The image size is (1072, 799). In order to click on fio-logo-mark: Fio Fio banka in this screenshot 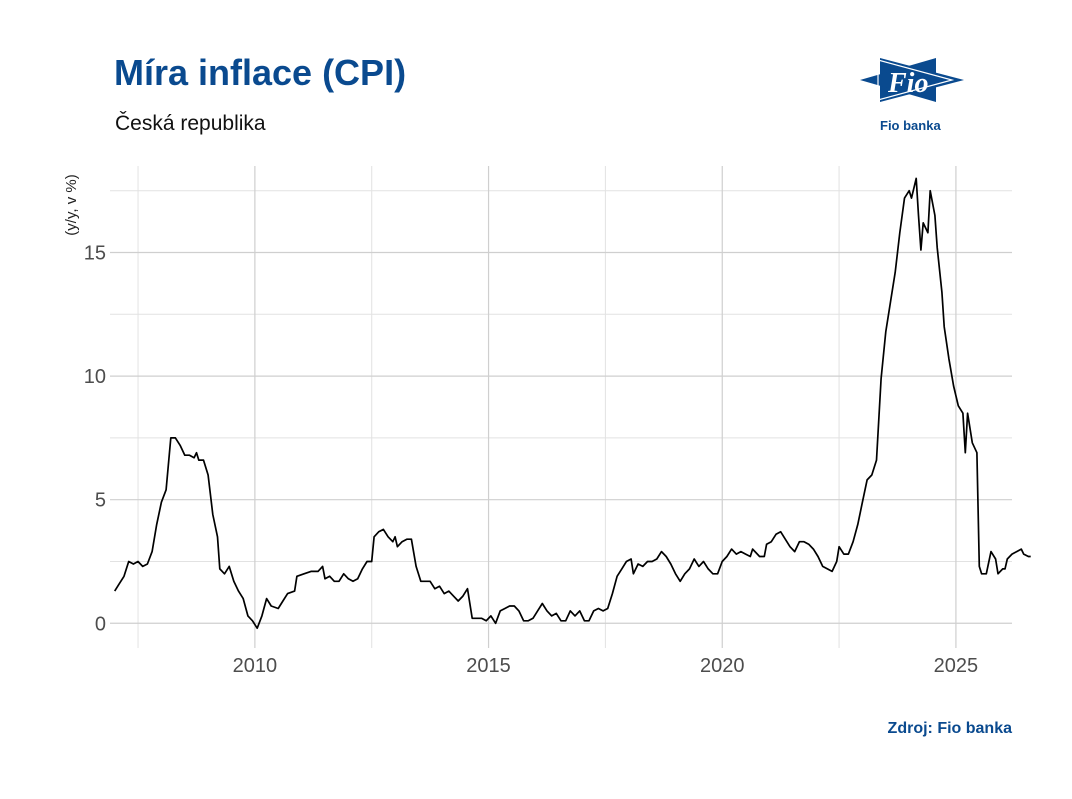, I will do `click(912, 95)`.